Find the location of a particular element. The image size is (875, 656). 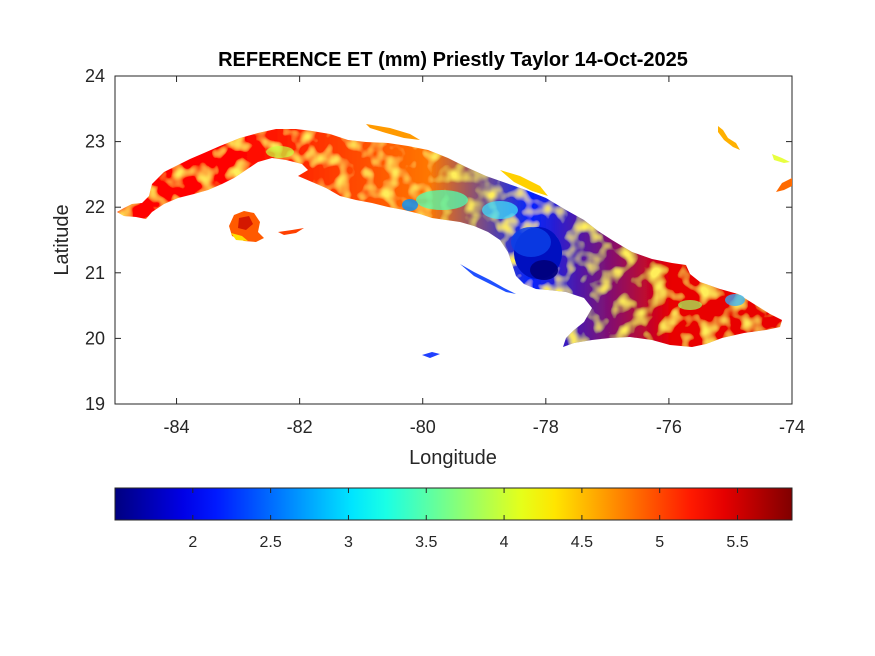

colorbar-tick-label: 4 is located at coordinates (504, 542).